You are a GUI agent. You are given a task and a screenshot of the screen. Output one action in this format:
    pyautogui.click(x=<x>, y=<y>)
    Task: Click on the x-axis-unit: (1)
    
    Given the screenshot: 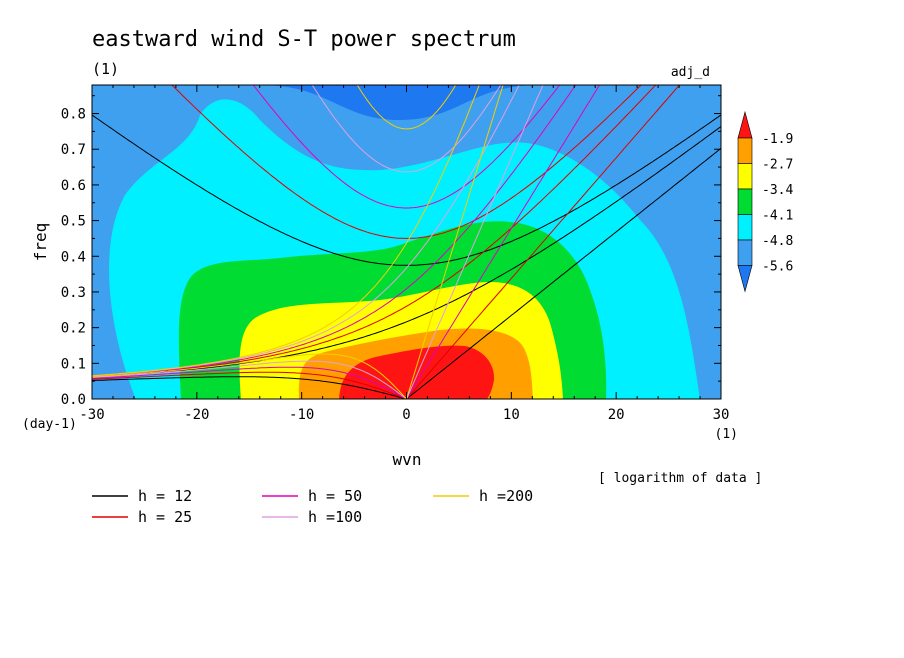 What is the action you would take?
    pyautogui.click(x=726, y=434)
    